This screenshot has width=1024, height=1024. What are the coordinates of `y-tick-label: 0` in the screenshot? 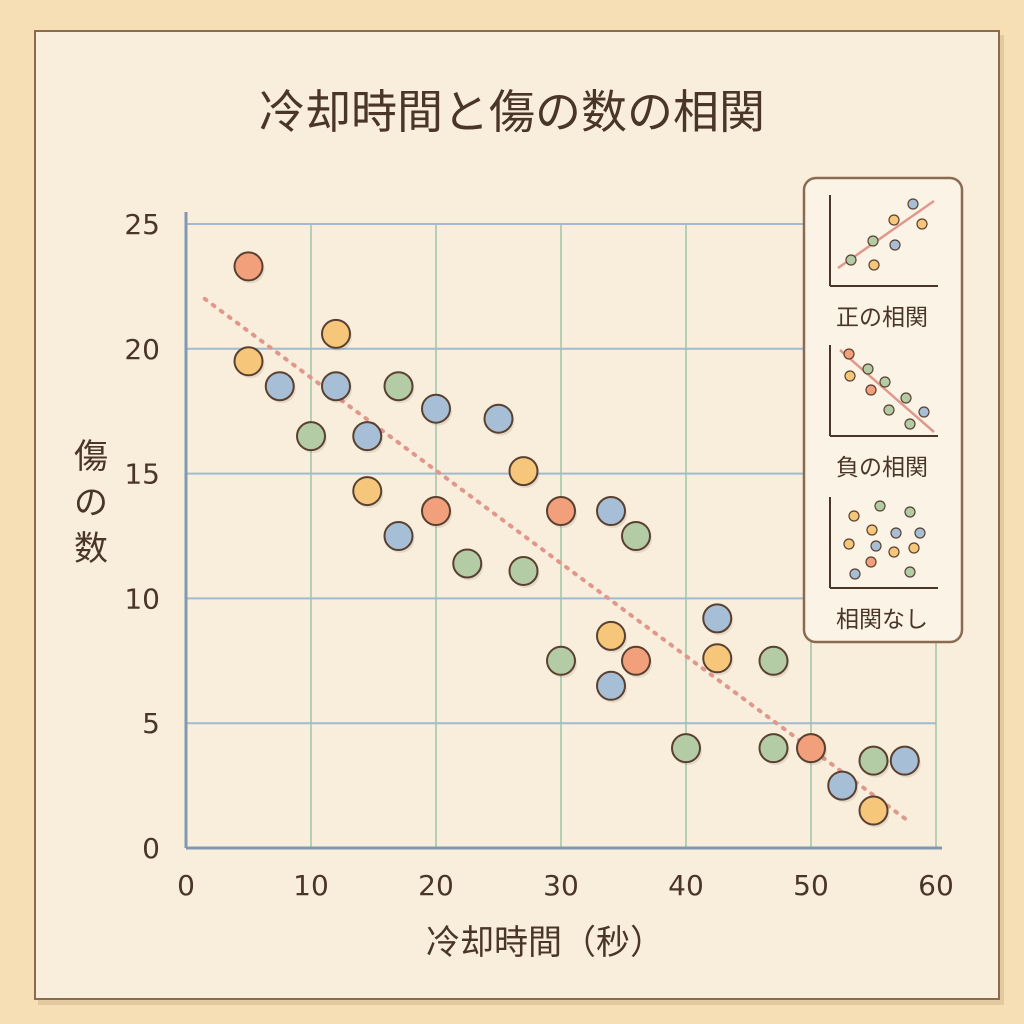 It's located at (151, 848).